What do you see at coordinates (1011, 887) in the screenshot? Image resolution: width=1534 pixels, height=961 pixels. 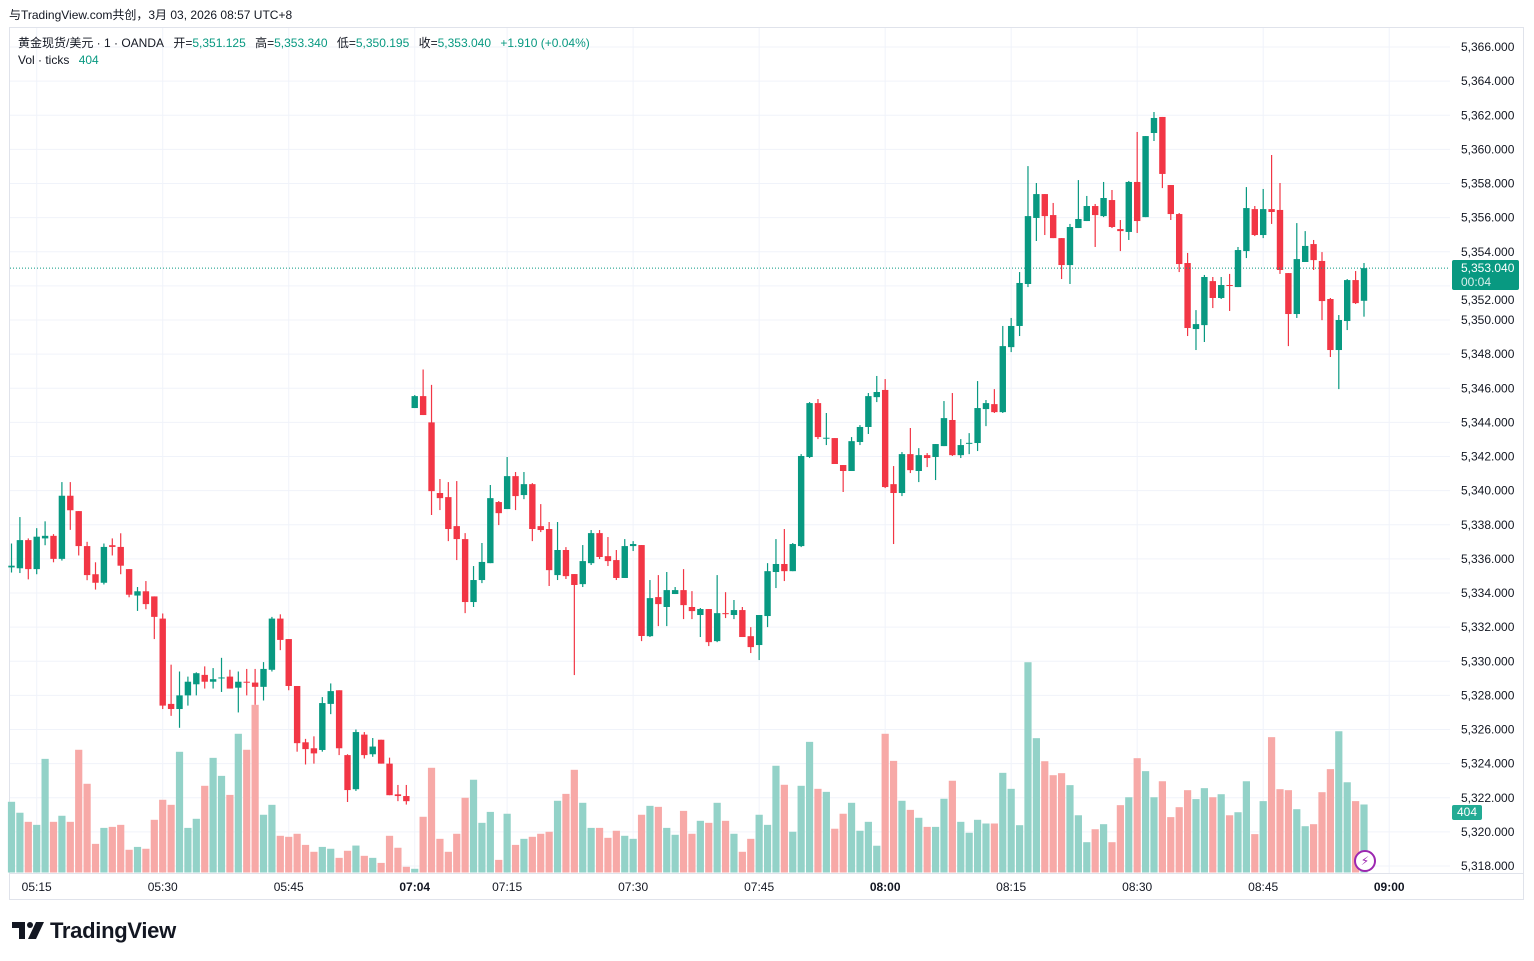 I see `time-tick-label: 08:15` at bounding box center [1011, 887].